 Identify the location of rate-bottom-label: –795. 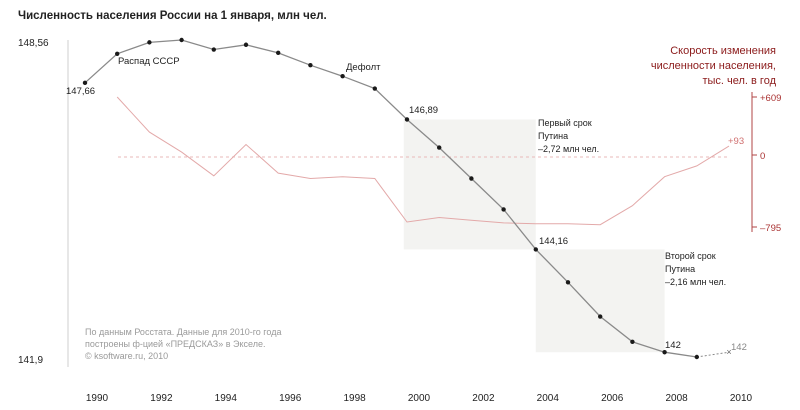
(770, 228).